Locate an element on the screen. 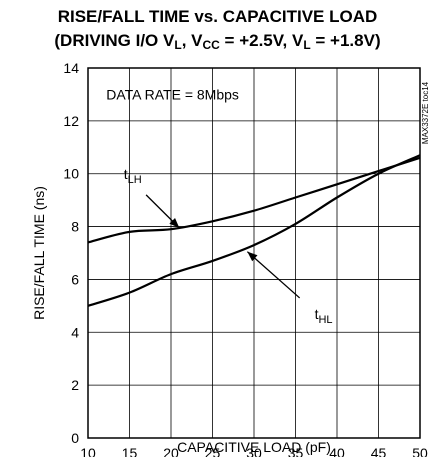  x-tick-label: 15 is located at coordinates (130, 451).